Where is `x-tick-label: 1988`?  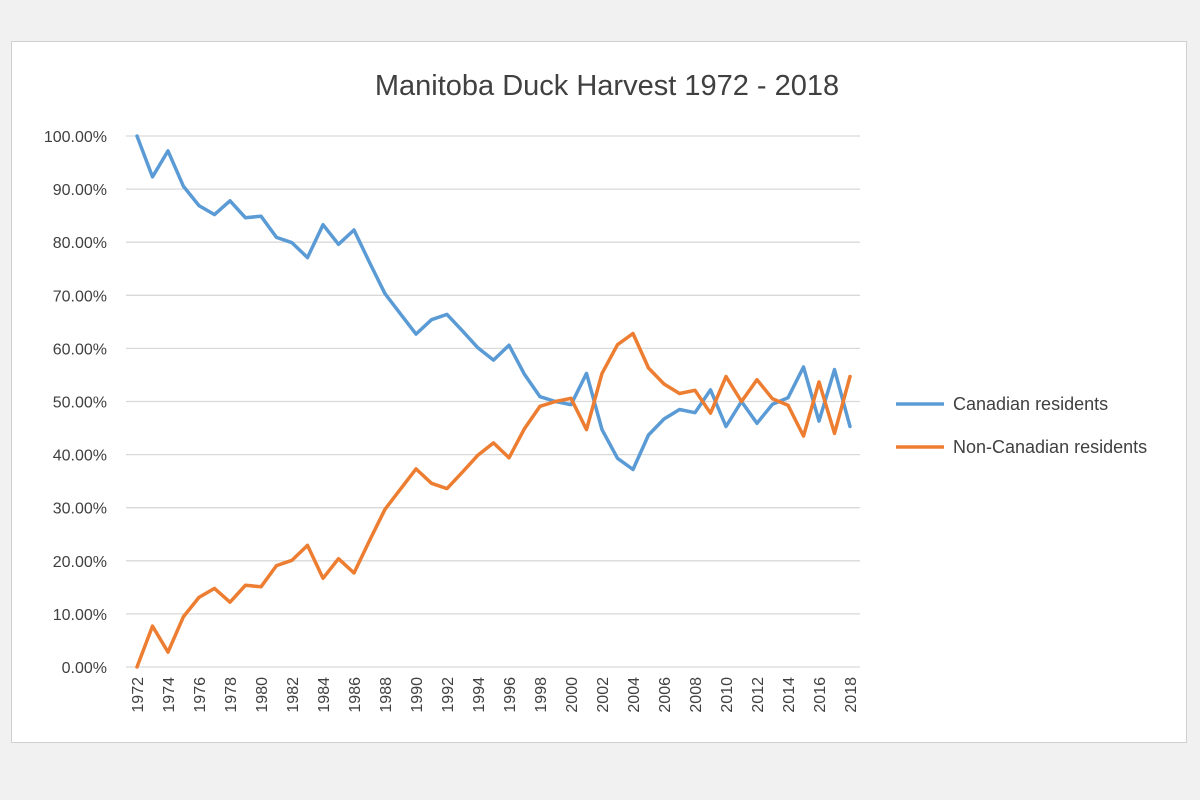 x-tick-label: 1988 is located at coordinates (386, 695).